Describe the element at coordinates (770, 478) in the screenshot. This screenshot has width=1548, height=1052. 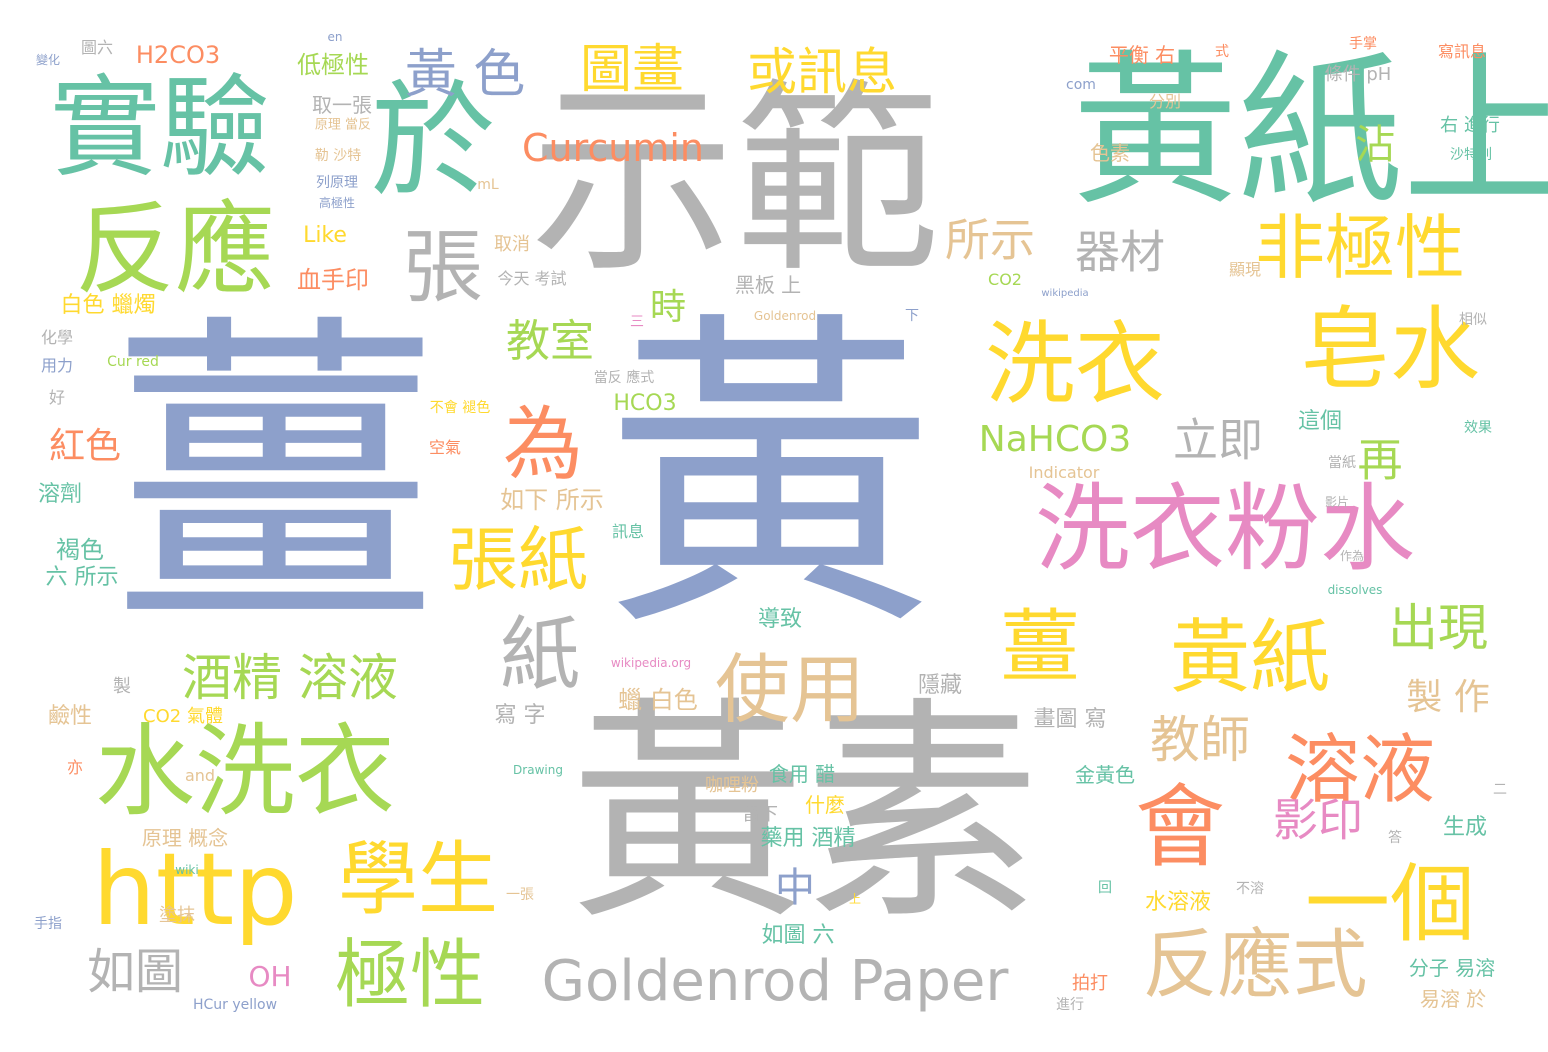
I see `cloud-glyph-2: 黃` at that location.